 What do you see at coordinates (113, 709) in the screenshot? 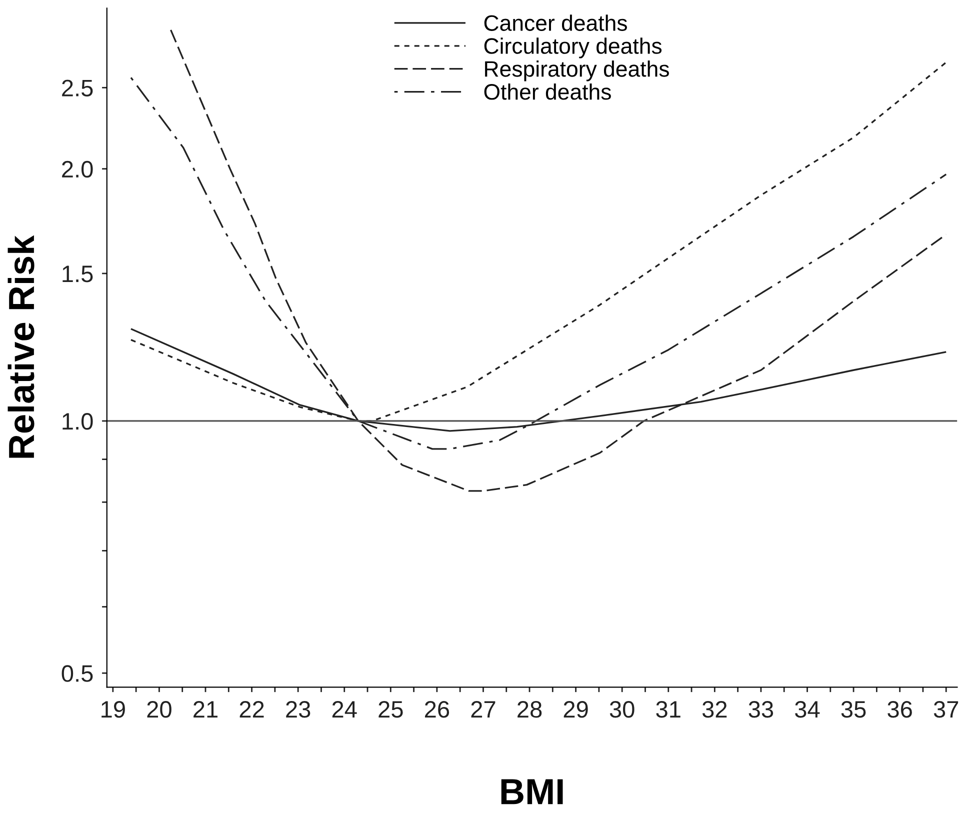
I see `x-tick-label: 19` at bounding box center [113, 709].